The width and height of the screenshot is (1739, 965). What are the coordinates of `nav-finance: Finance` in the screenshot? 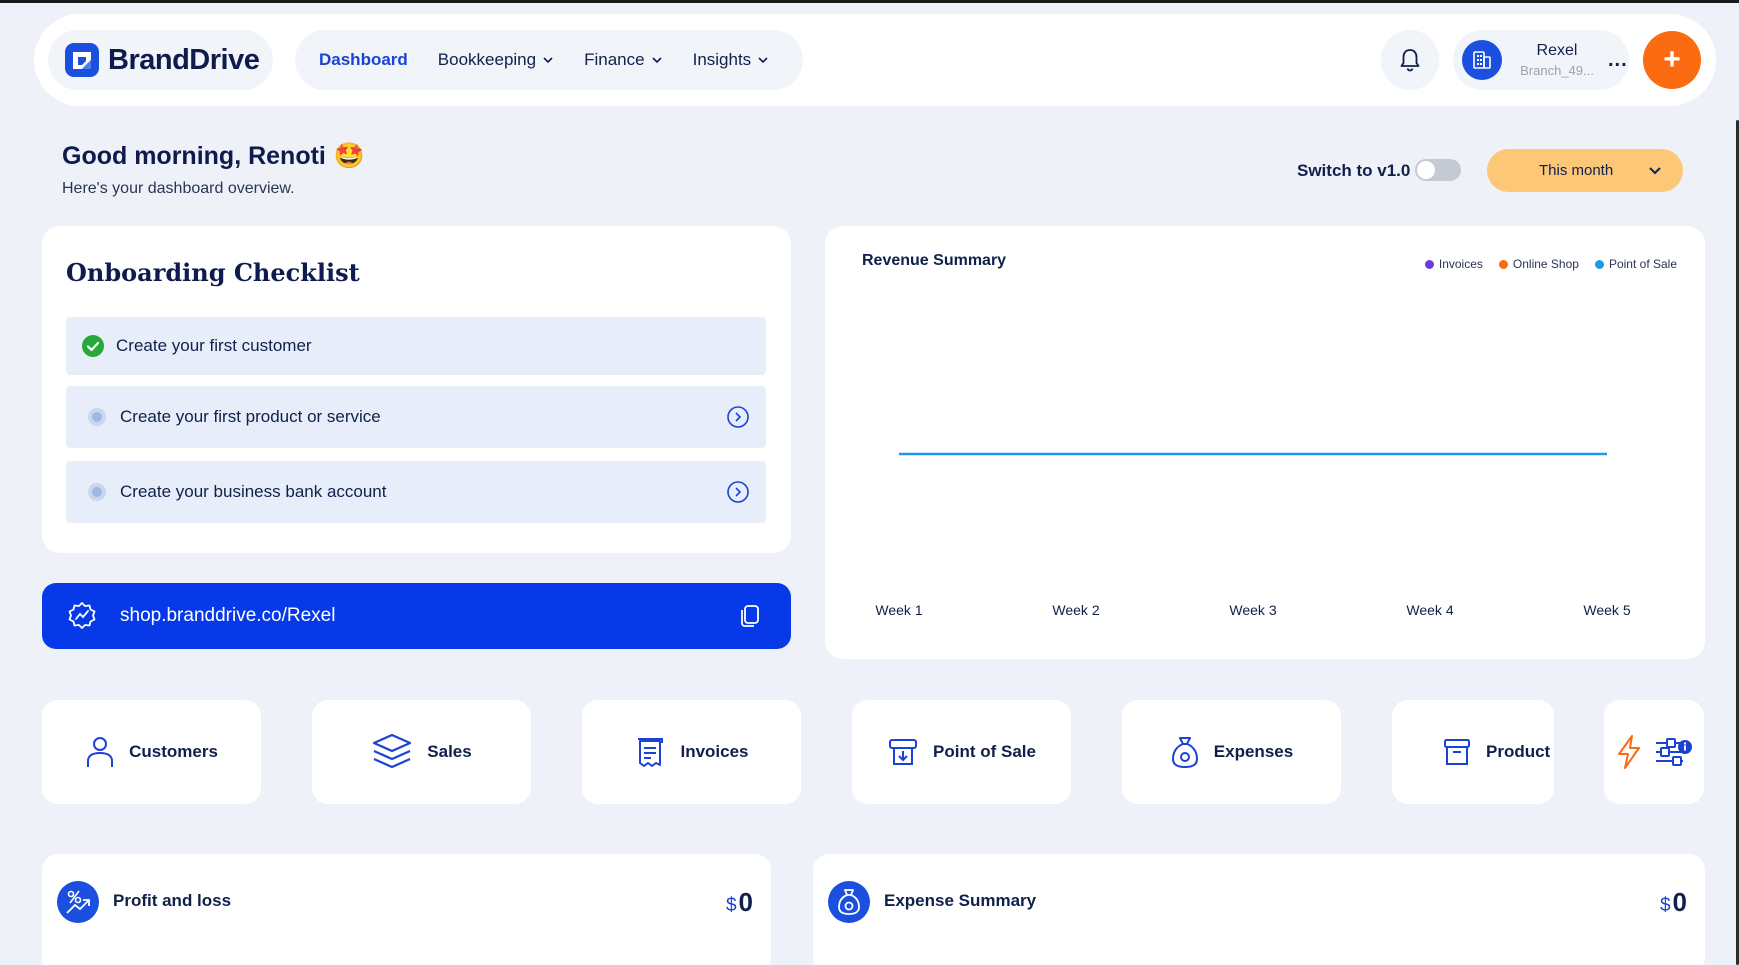 It's located at (623, 60).